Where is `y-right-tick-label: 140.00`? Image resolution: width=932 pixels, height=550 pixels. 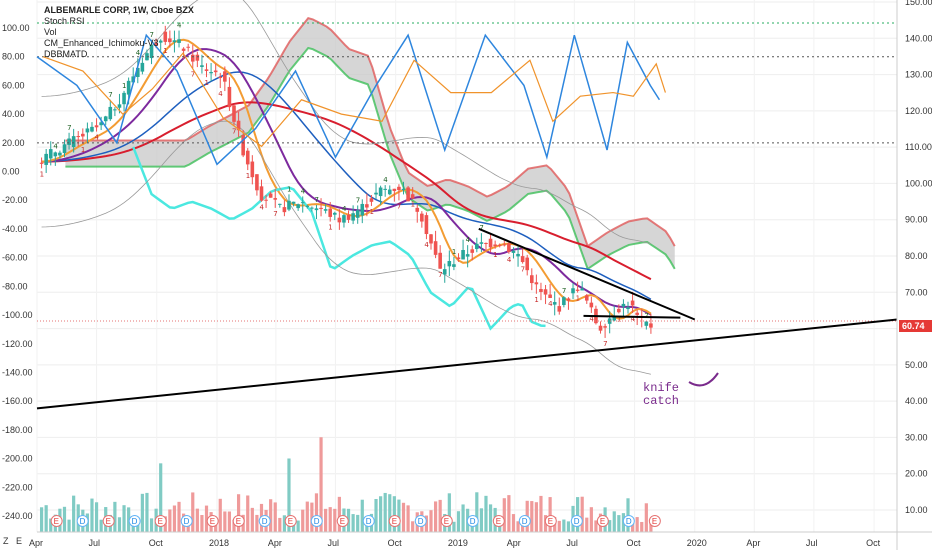 y-right-tick-label: 140.00 is located at coordinates (918, 38).